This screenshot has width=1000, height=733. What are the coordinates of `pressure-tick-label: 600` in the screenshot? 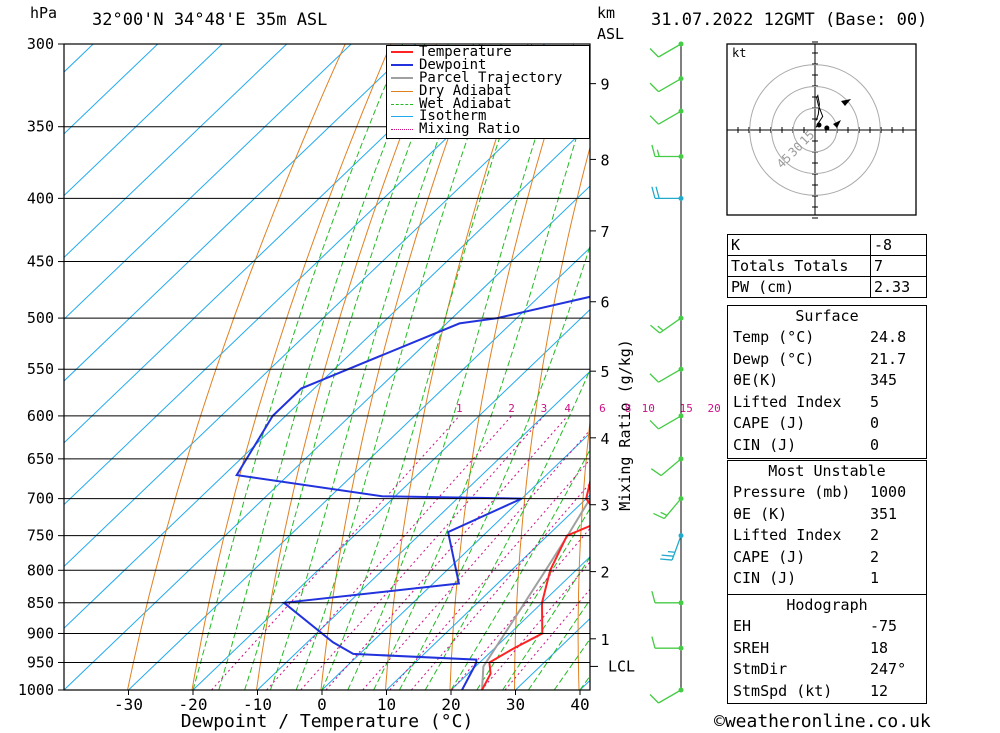 It's located at (40, 416).